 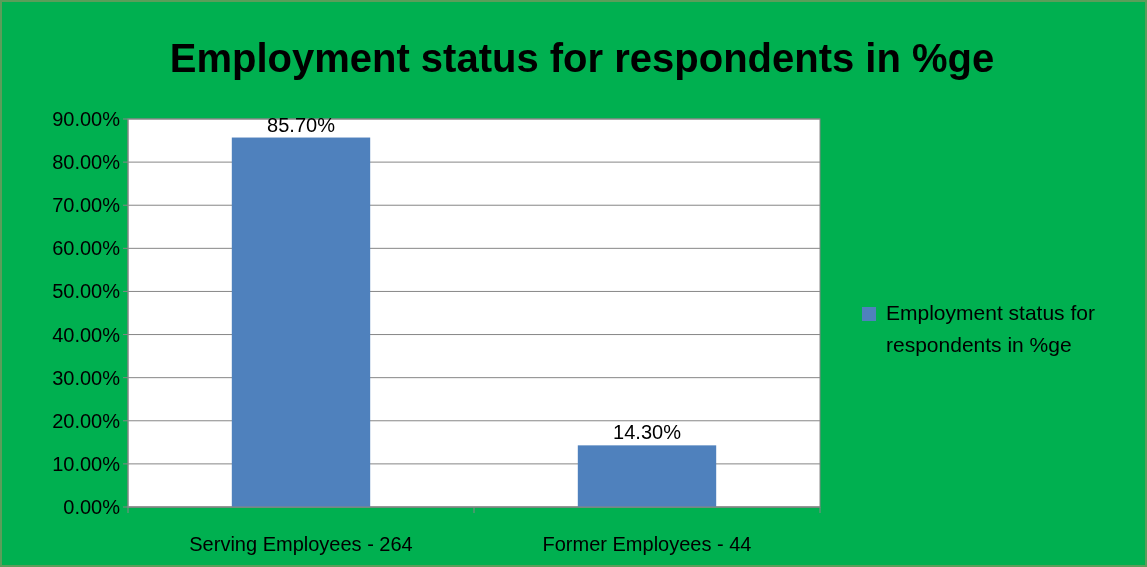 I want to click on data-label: 85.70%, so click(x=301, y=124).